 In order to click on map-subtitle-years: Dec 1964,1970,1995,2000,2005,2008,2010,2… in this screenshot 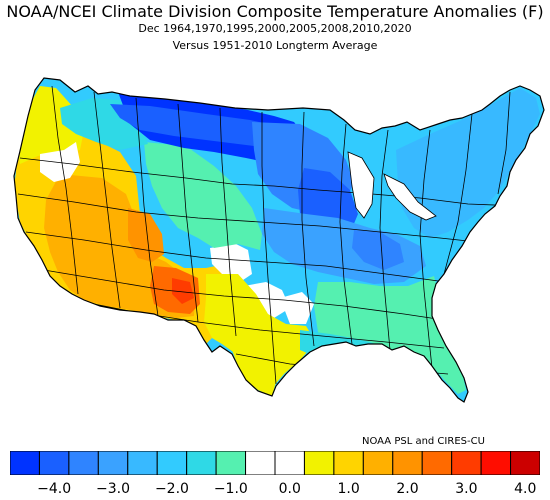, I will do `click(275, 28)`.